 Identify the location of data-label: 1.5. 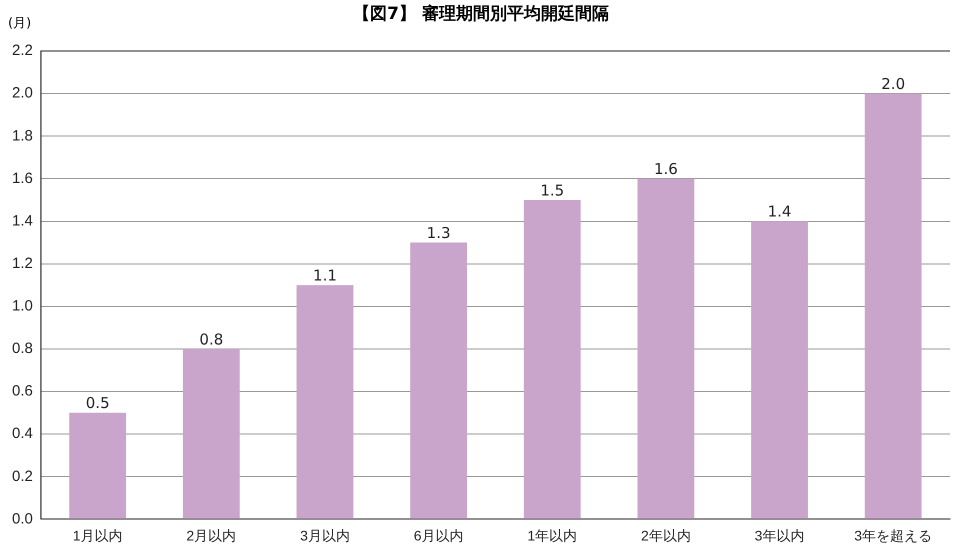
(552, 190).